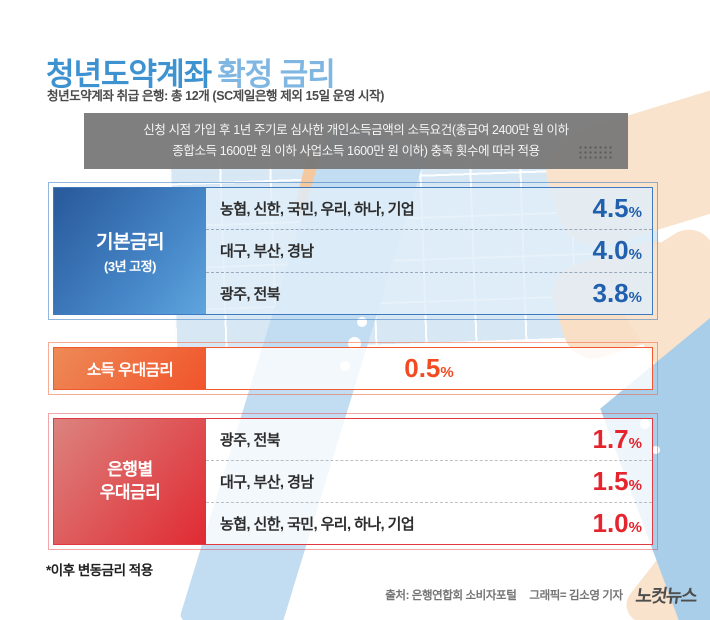  I want to click on income-bonus-label-title: 소득 우대금리, so click(130, 370).